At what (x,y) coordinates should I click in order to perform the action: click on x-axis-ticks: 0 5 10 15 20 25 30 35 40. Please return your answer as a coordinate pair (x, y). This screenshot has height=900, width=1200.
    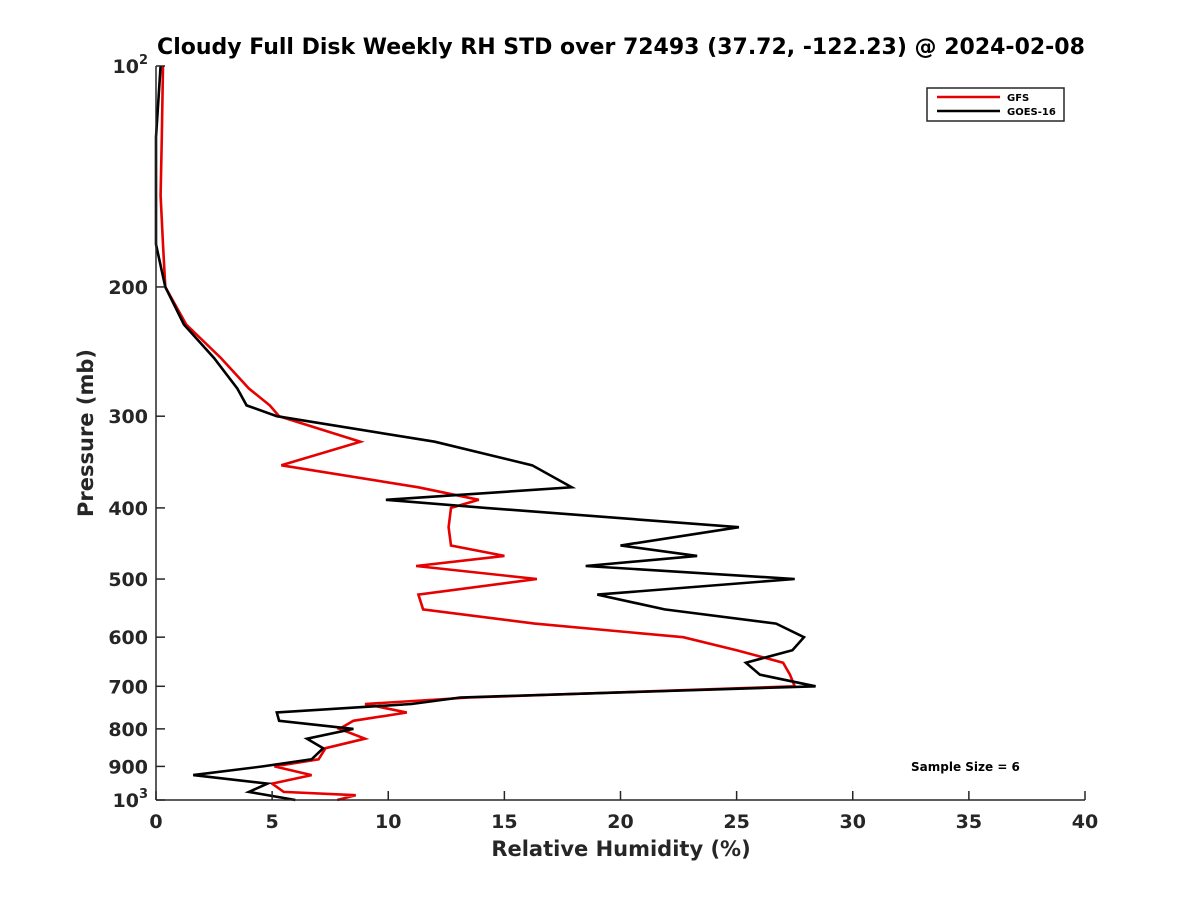
    Looking at the image, I should click on (623, 812).